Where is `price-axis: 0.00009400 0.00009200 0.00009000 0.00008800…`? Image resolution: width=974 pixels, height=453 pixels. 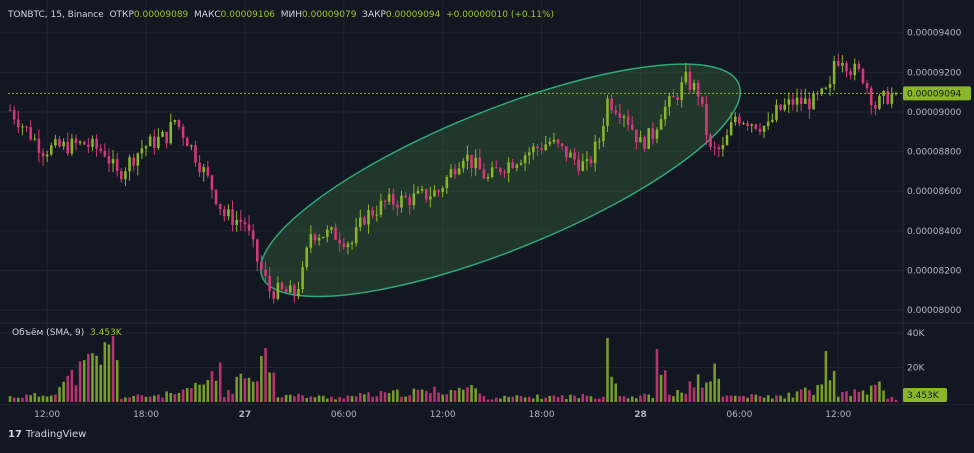 price-axis: 0.00009400 0.00009200 0.00009000 0.00008800… is located at coordinates (937, 172).